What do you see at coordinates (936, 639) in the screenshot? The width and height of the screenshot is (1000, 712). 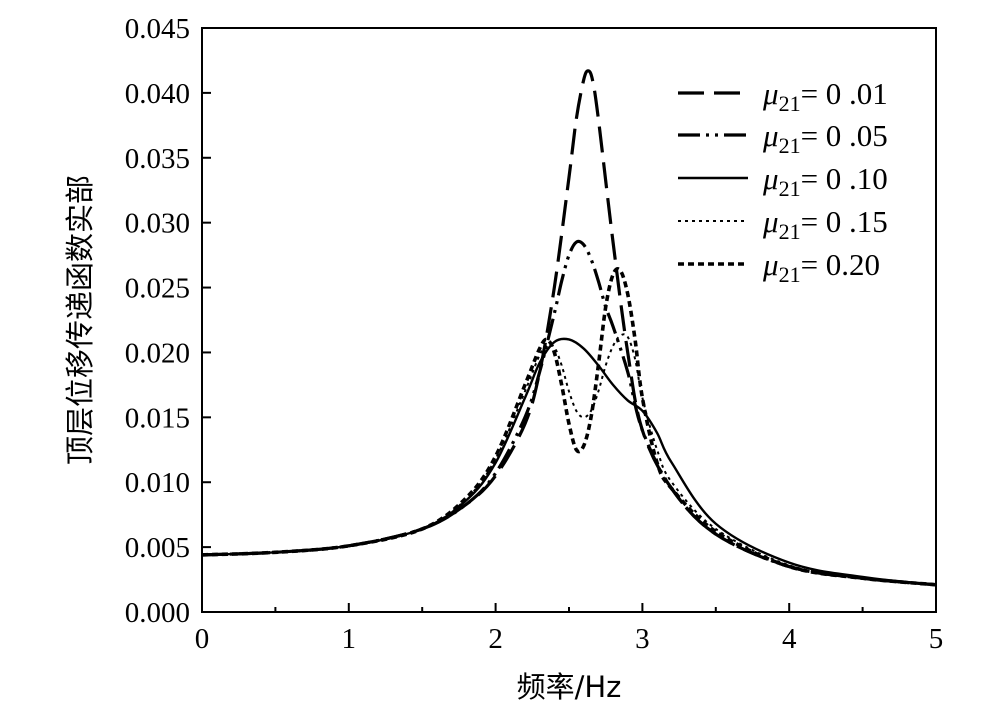 I see `x-tick-label: 5` at bounding box center [936, 639].